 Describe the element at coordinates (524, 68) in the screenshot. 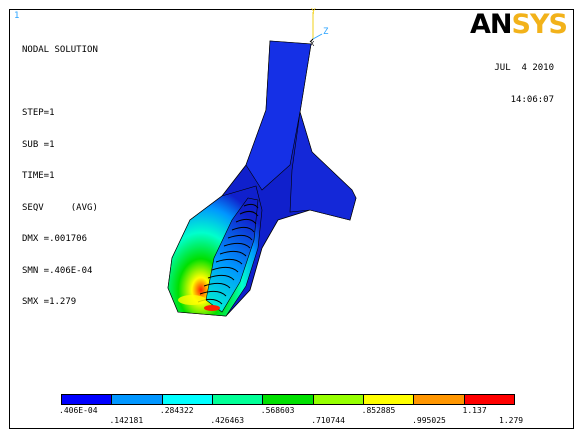

I see `date-label: JUL 4 2010` at that location.